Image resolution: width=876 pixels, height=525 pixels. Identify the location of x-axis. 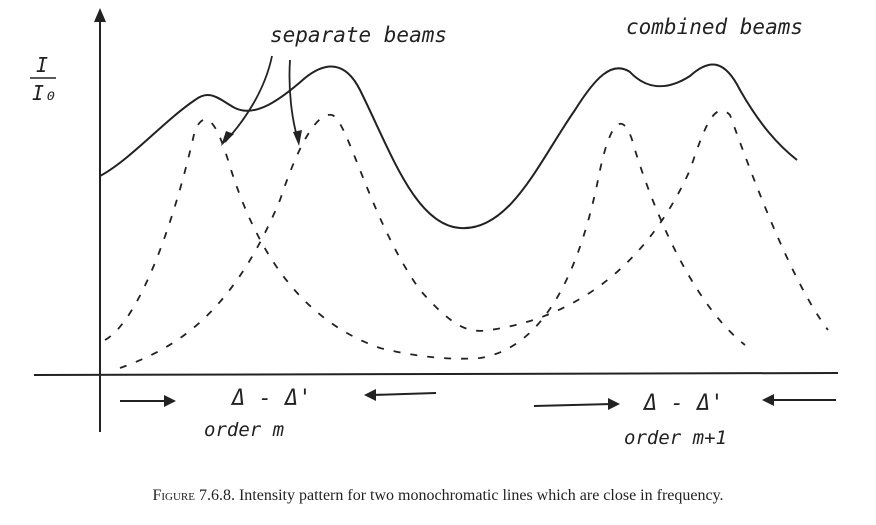
(436, 374).